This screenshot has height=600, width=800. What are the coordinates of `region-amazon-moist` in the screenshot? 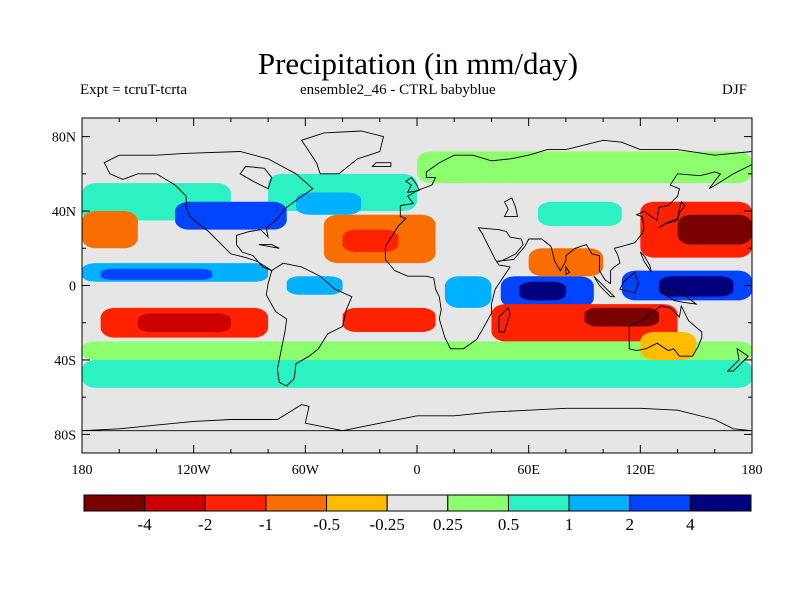 It's located at (314, 285).